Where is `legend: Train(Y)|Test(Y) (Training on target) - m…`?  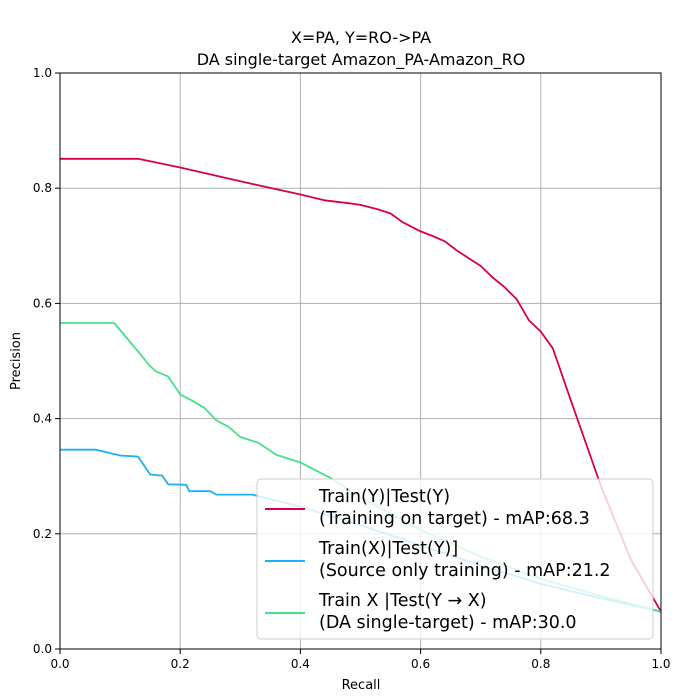
legend: Train(Y)|Test(Y) (Training on target) - m… is located at coordinates (455, 559).